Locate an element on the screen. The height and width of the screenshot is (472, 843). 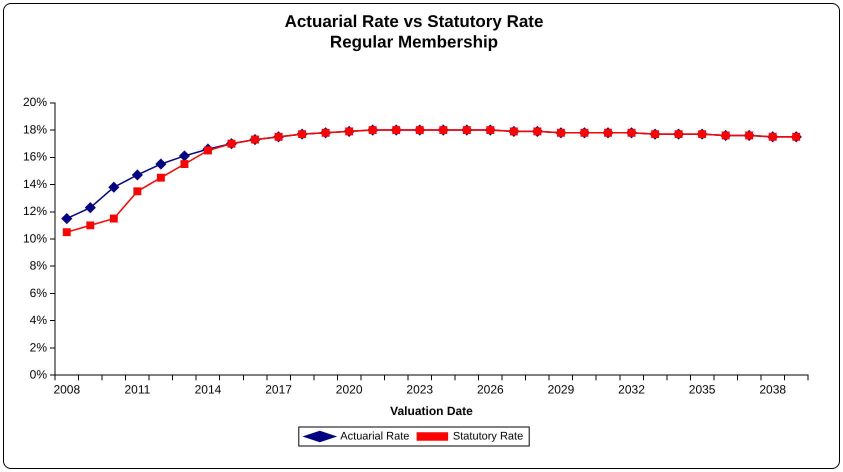
y-tick-label: 2% is located at coordinates (39, 347).